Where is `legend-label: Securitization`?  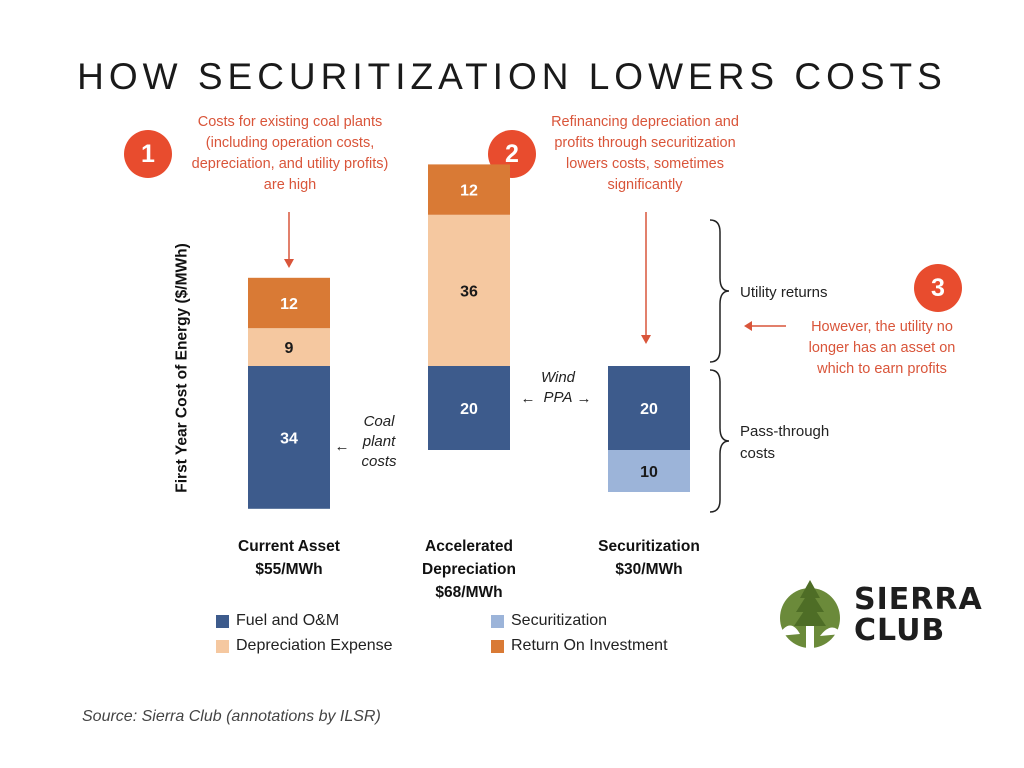
legend-label: Securitization is located at coordinates (559, 620).